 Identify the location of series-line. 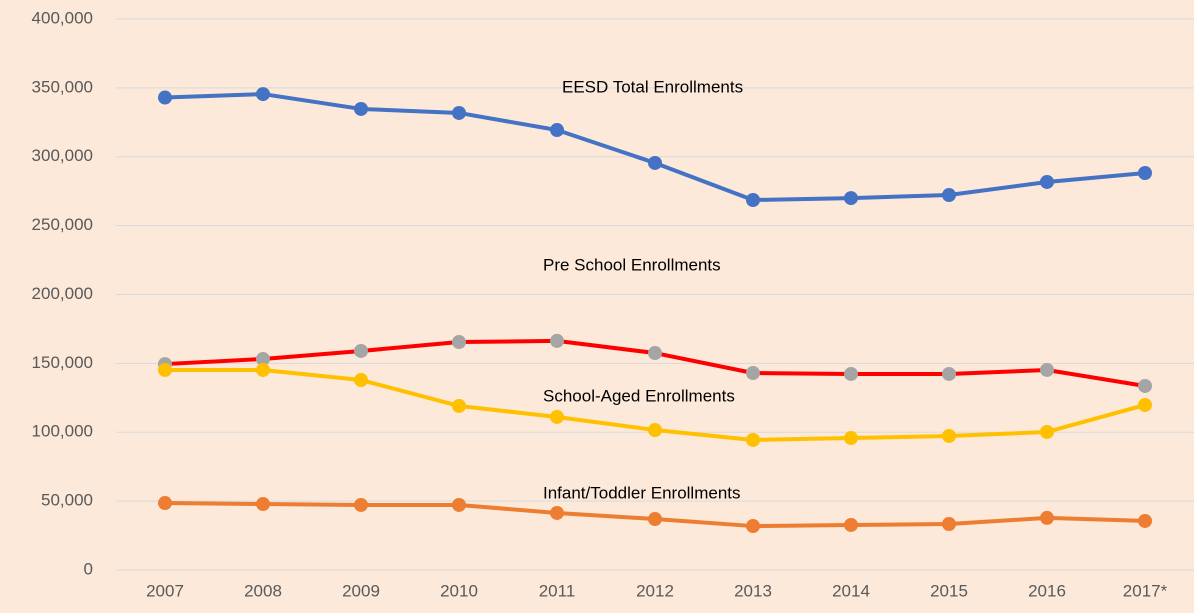
(655, 147).